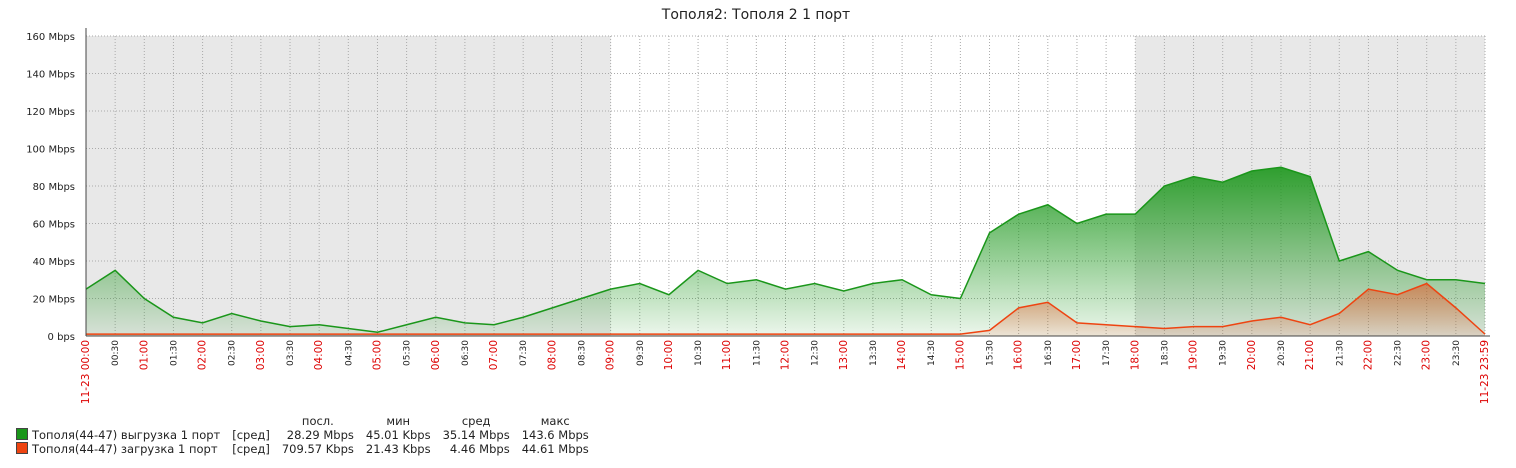 This screenshot has width=1516, height=468. Describe the element at coordinates (349, 353) in the screenshot. I see `x-tick-label: 04:30` at that location.